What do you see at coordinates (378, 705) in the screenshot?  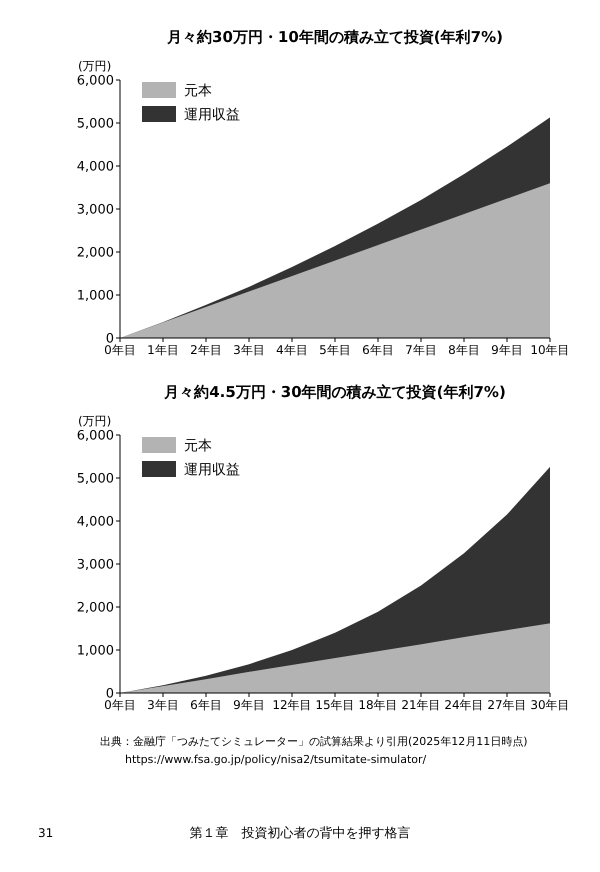 I see `x-tick-label: 18年目` at bounding box center [378, 705].